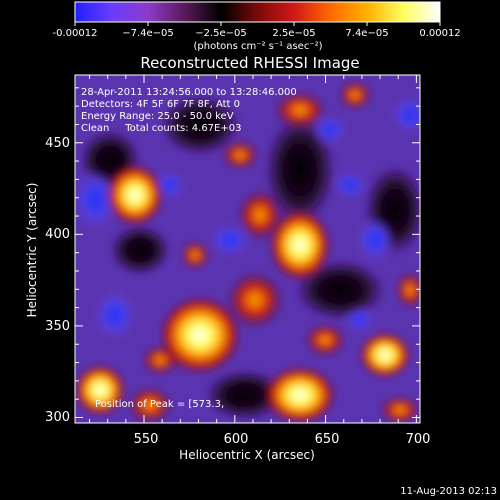  Describe the element at coordinates (160, 104) in the screenshot. I see `info-line-detectors: Detectors: 4F 5F 6F 7F 8F, Att 0` at that location.